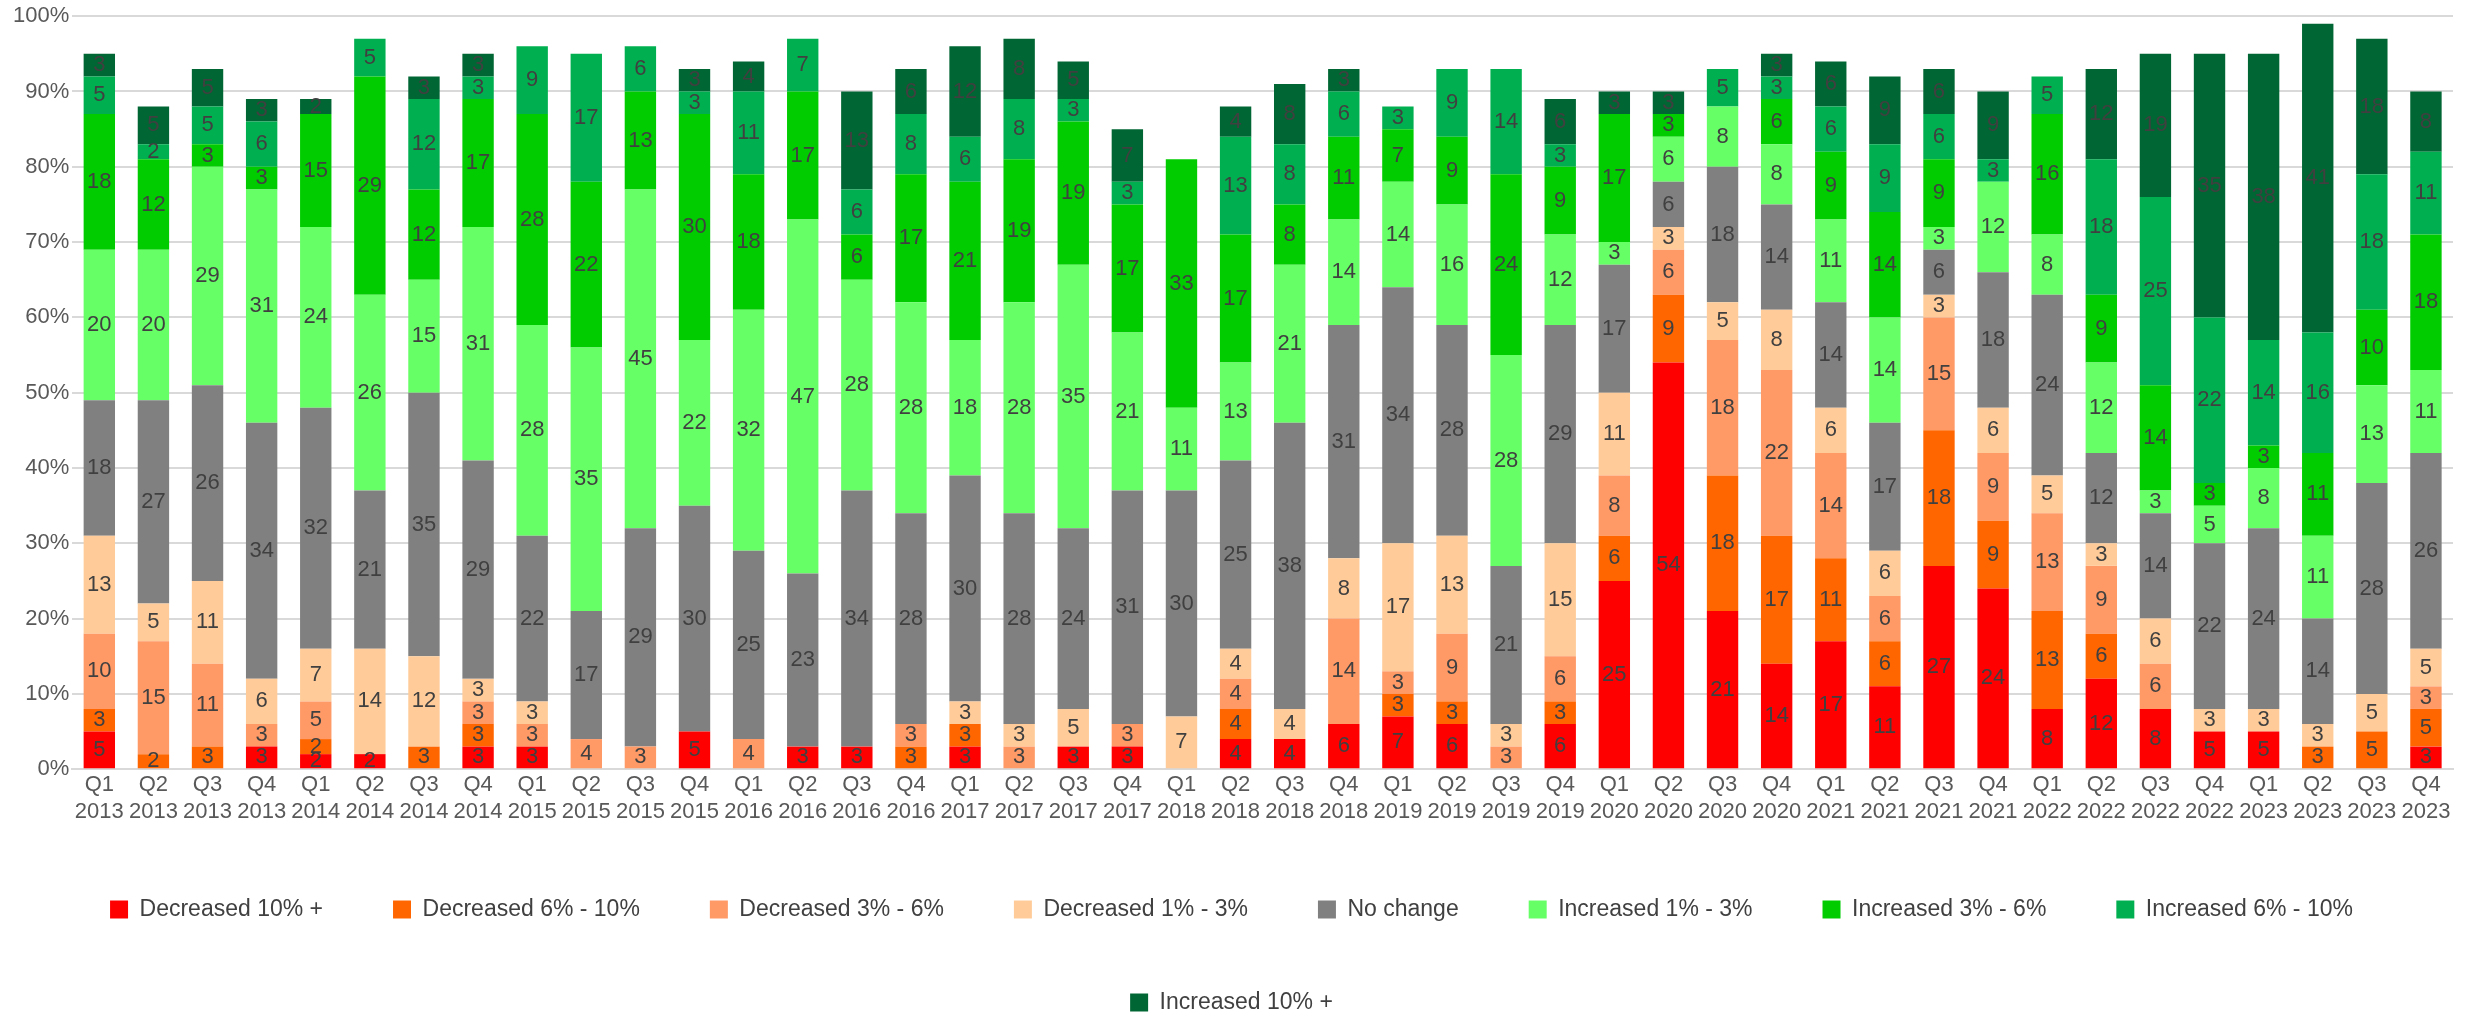 Image resolution: width=2473 pixels, height=1034 pixels. What do you see at coordinates (2155, 124) in the screenshot?
I see `data-label: 19` at bounding box center [2155, 124].